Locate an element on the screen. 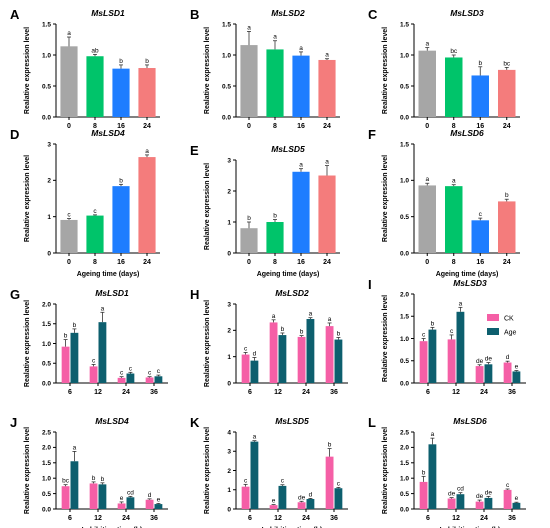 The width and height of the screenshot is (550, 528). panel-letter: I is located at coordinates (370, 284).